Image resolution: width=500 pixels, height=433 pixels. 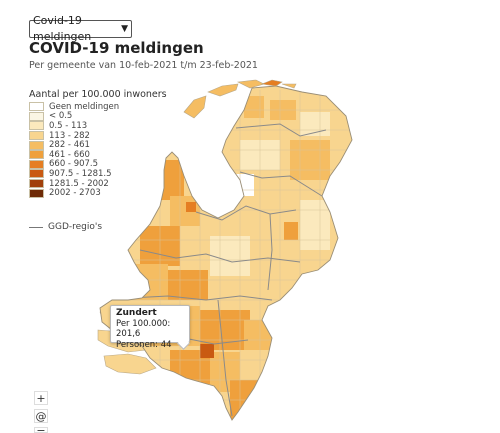 I want to click on zoom-in-button: +, so click(x=41, y=398).